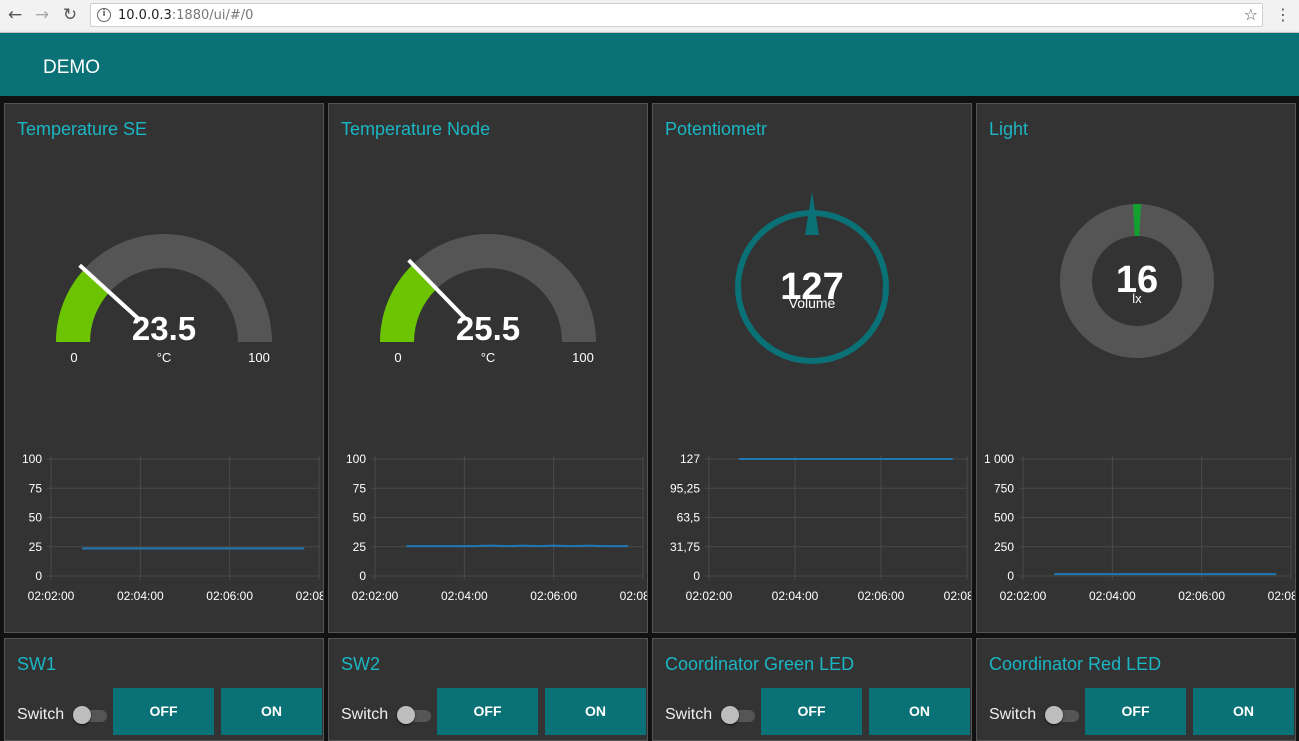 This screenshot has height=741, width=1299. I want to click on sw2-on-button: ON, so click(595, 711).